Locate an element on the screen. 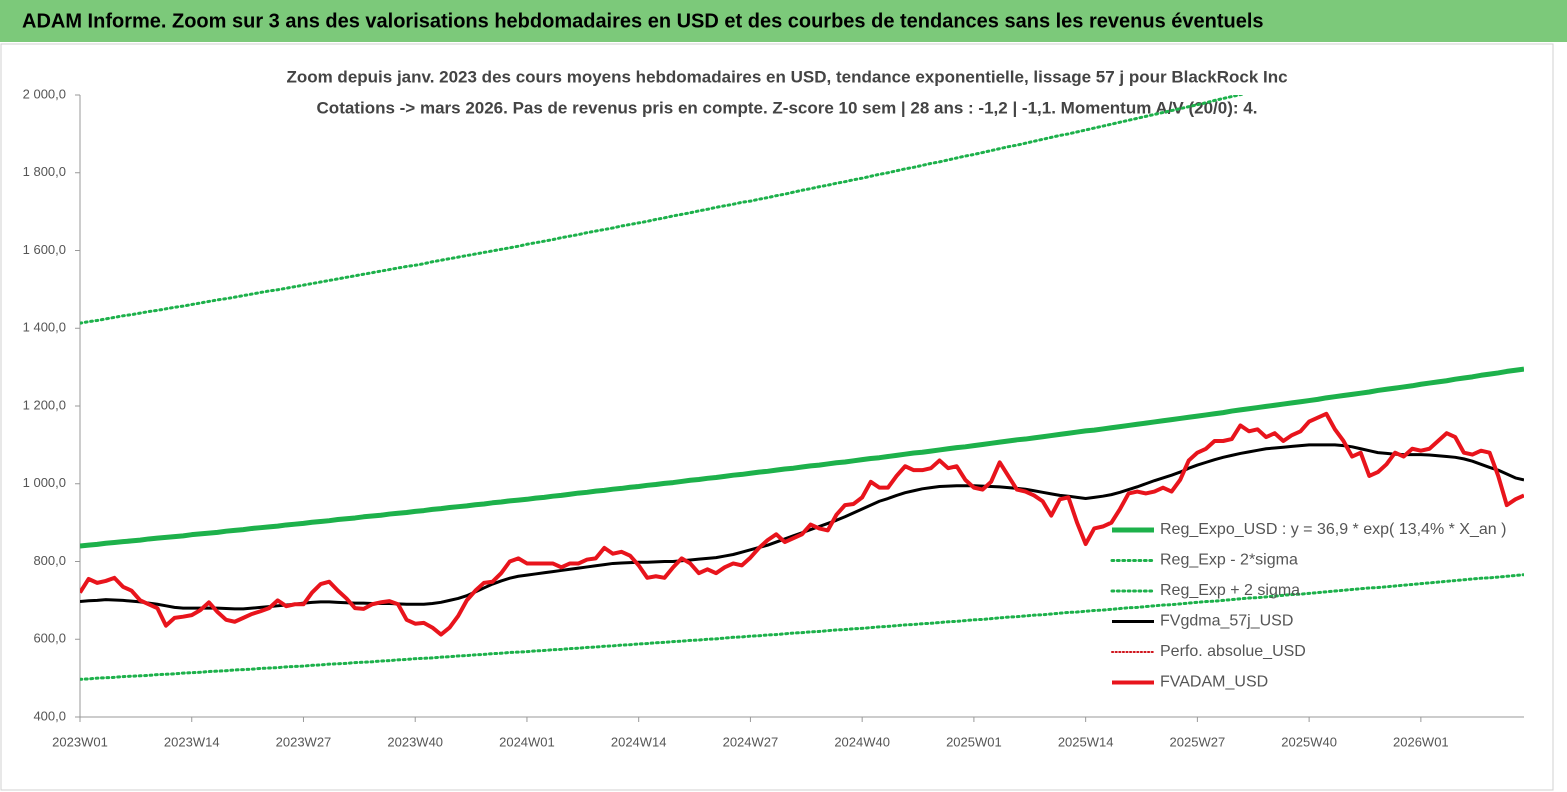  x-tick-label: 2023W40 is located at coordinates (415, 741).